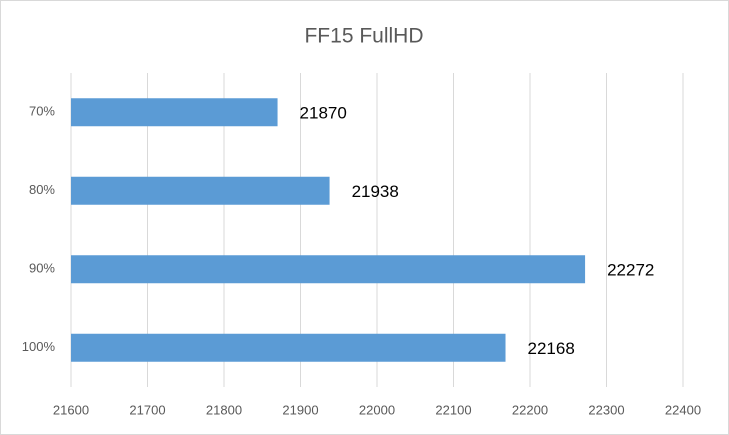 The image size is (729, 435). I want to click on data-label: 21870, so click(323, 113).